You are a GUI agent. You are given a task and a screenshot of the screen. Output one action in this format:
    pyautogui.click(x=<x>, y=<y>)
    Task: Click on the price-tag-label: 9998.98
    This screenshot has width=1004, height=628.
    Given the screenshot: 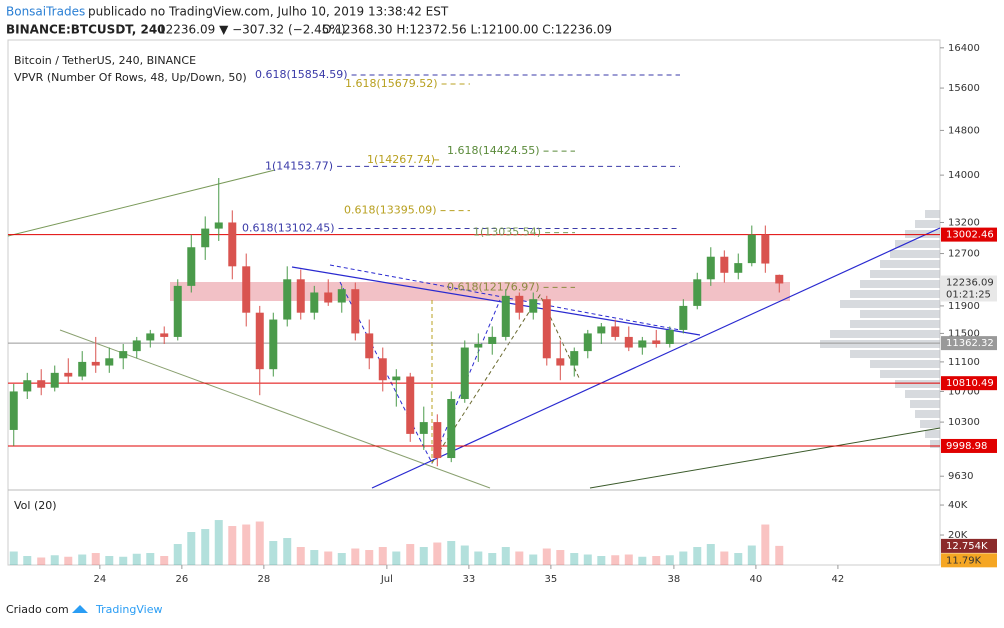 What is the action you would take?
    pyautogui.click(x=966, y=446)
    